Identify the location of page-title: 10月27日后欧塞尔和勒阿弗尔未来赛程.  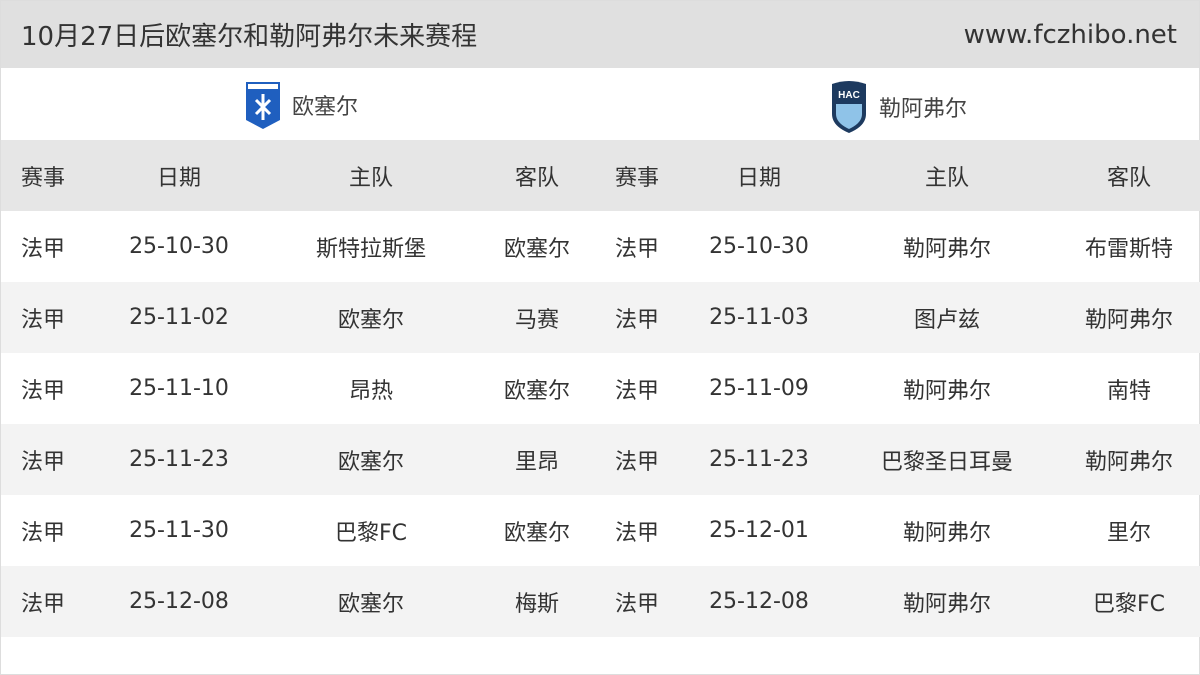
(249, 37).